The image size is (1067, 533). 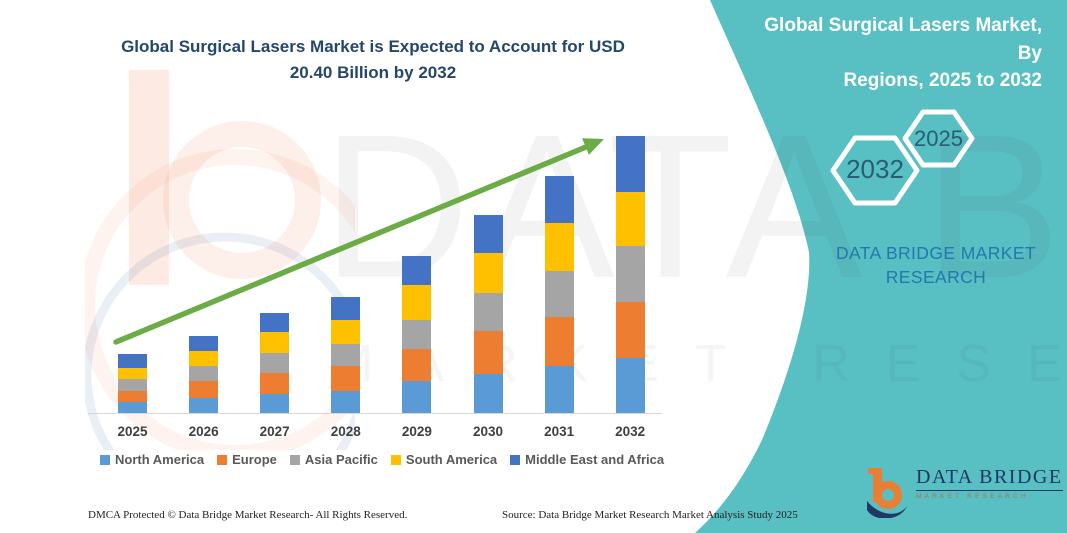 What do you see at coordinates (105, 459) in the screenshot?
I see `legend-swatch-north-america` at bounding box center [105, 459].